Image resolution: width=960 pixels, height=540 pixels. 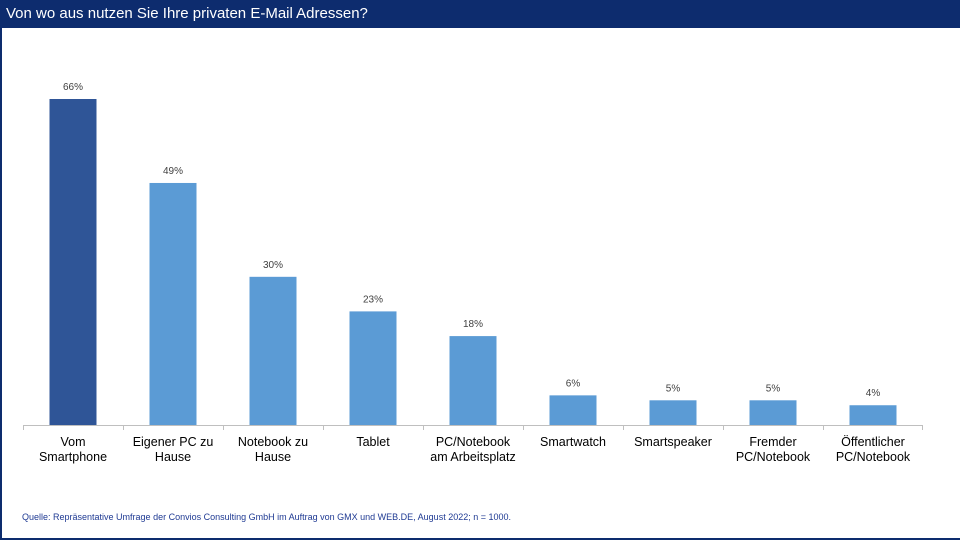 I want to click on data-label-5: 6%, so click(x=573, y=383).